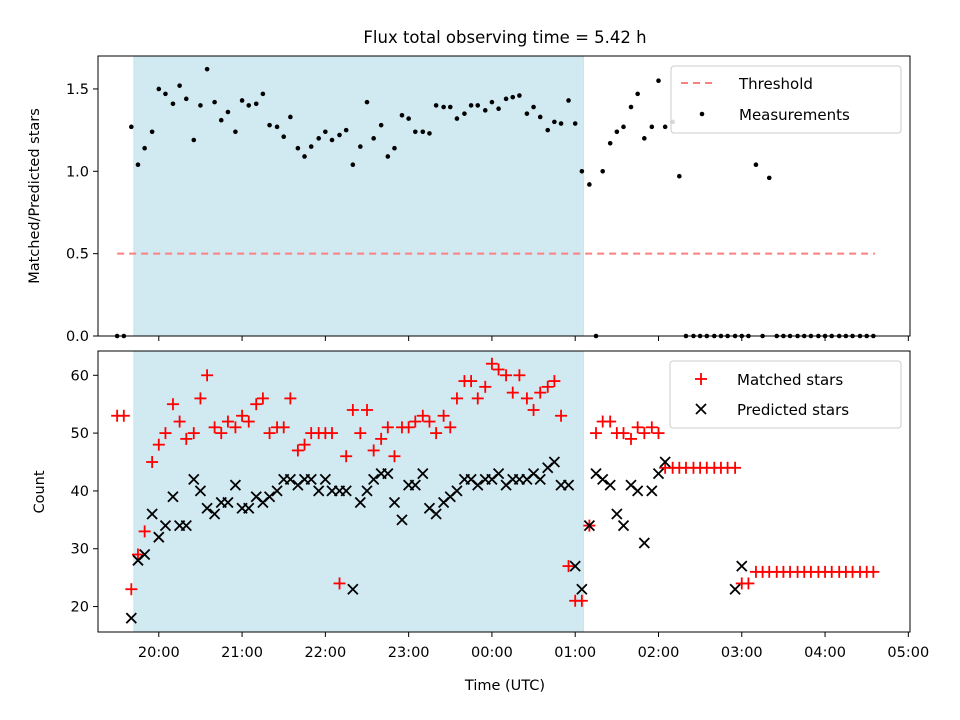  What do you see at coordinates (785, 394) in the screenshot?
I see `count-legend-box` at bounding box center [785, 394].